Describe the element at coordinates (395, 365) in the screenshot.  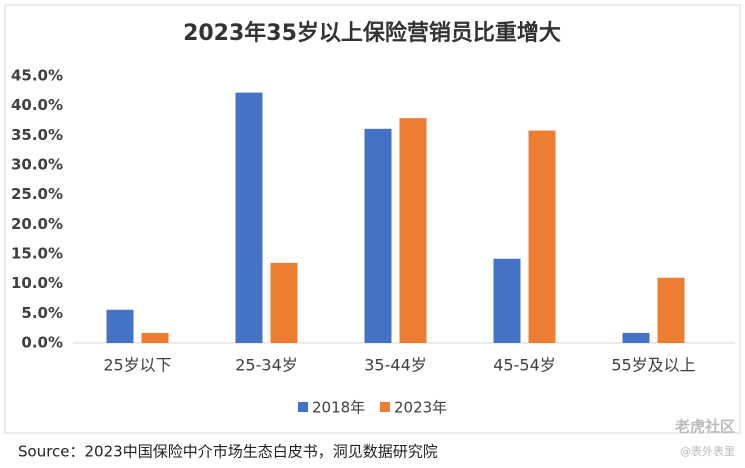
I see `x-tick-label: 35-44岁` at that location.